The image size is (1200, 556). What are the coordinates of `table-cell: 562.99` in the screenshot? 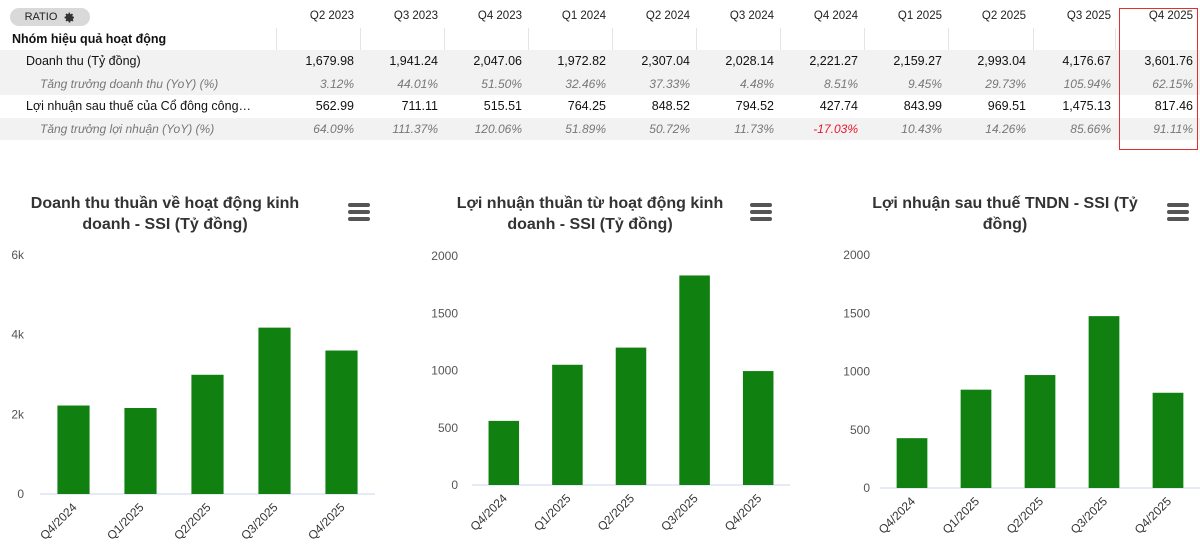 It's located at (334, 106).